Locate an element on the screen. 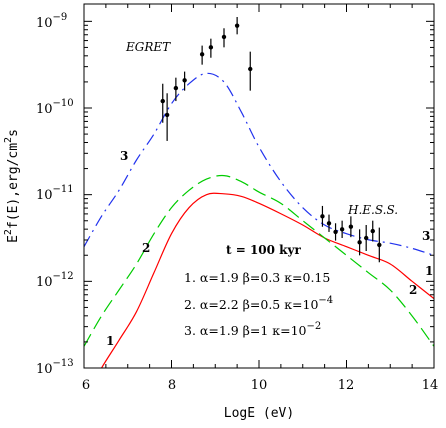 The height and width of the screenshot is (428, 446). curve-label-3-right: 3 is located at coordinates (426, 236).